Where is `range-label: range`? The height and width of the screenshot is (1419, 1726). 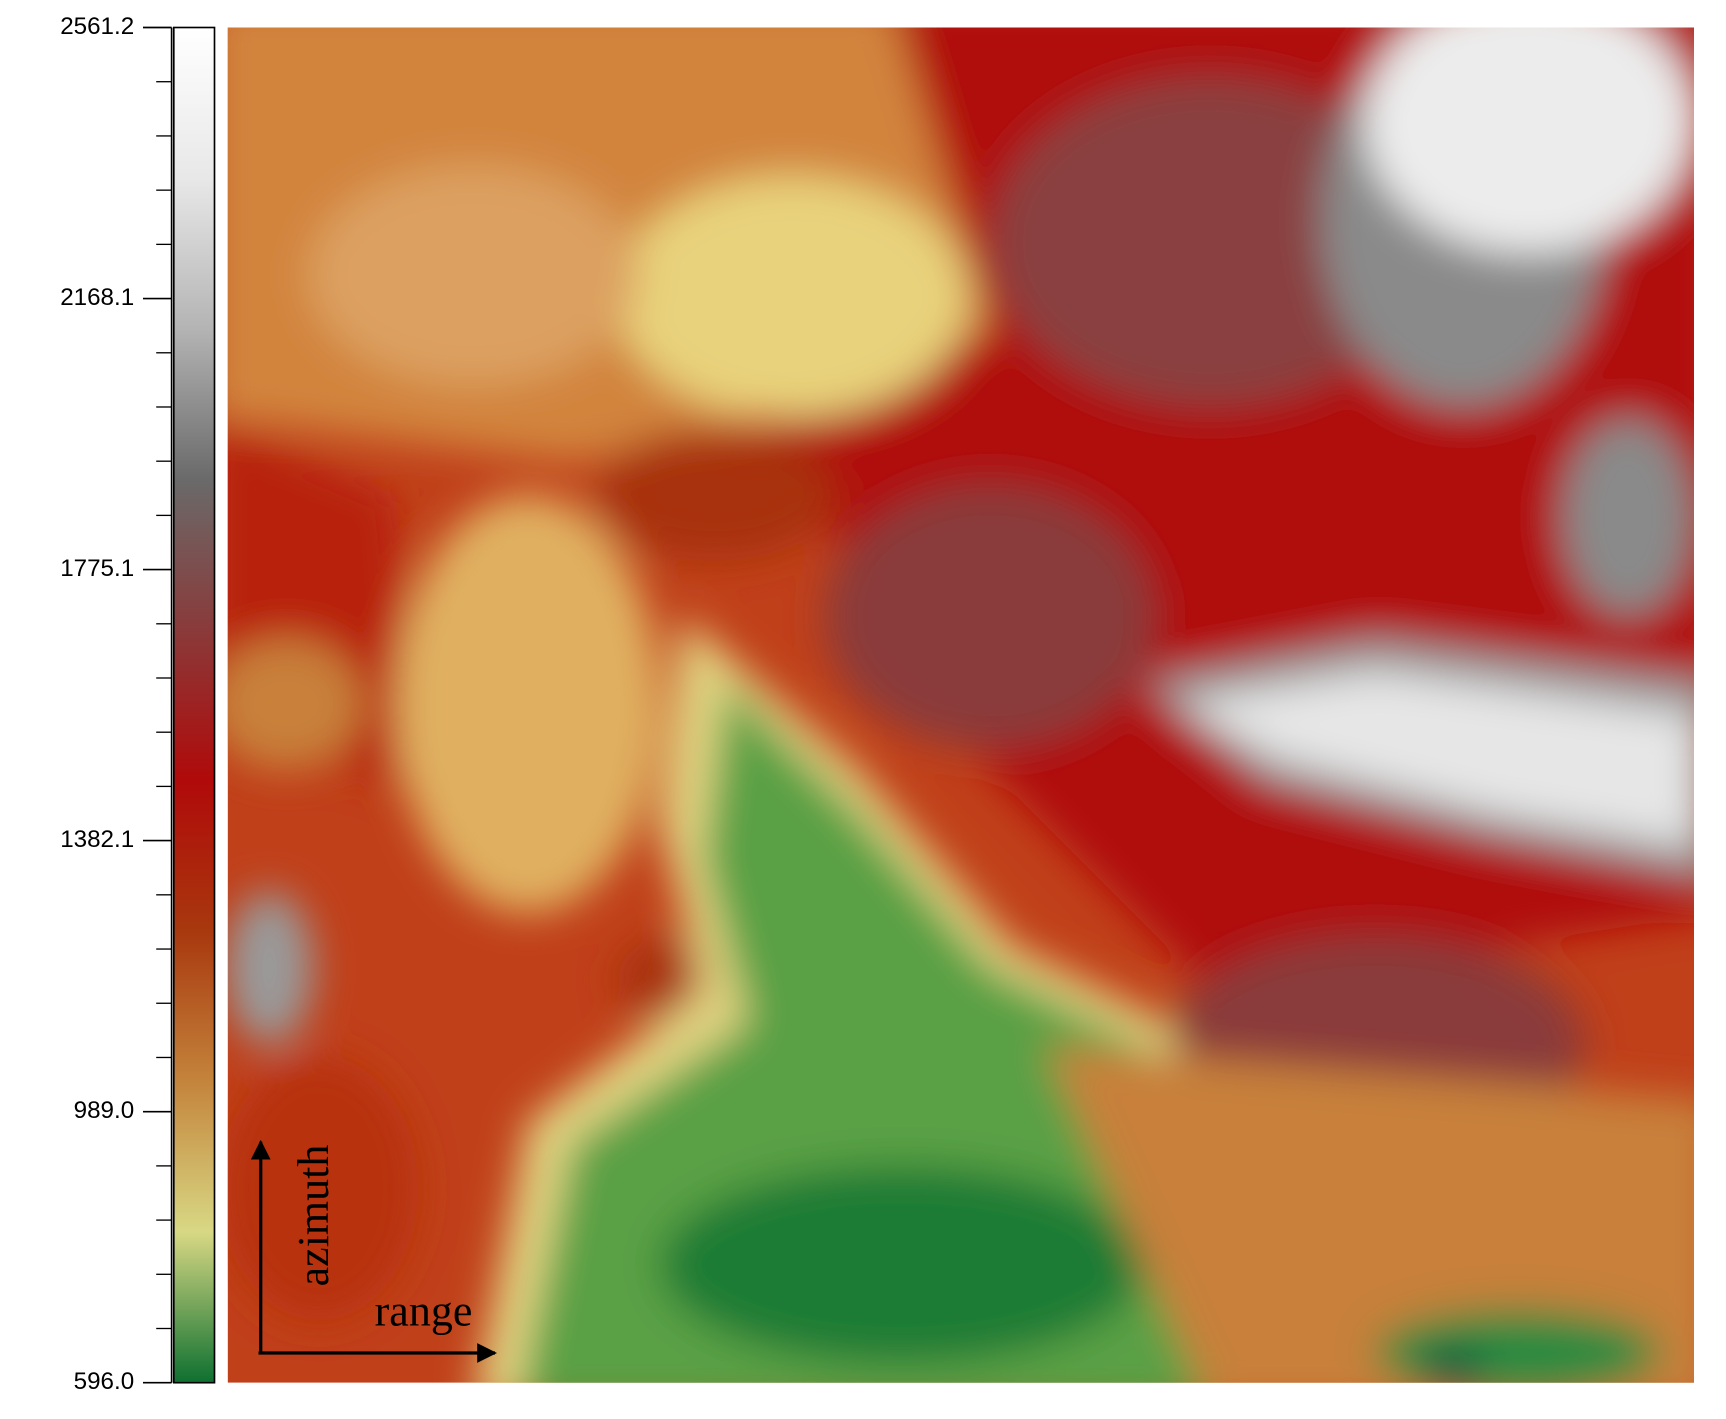 range-label: range is located at coordinates (424, 1311).